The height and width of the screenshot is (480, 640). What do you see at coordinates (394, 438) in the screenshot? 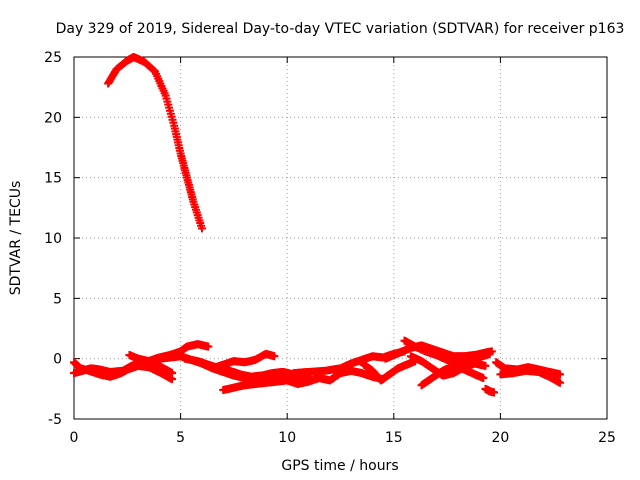
I see `x-tick-label: 15` at bounding box center [394, 438].